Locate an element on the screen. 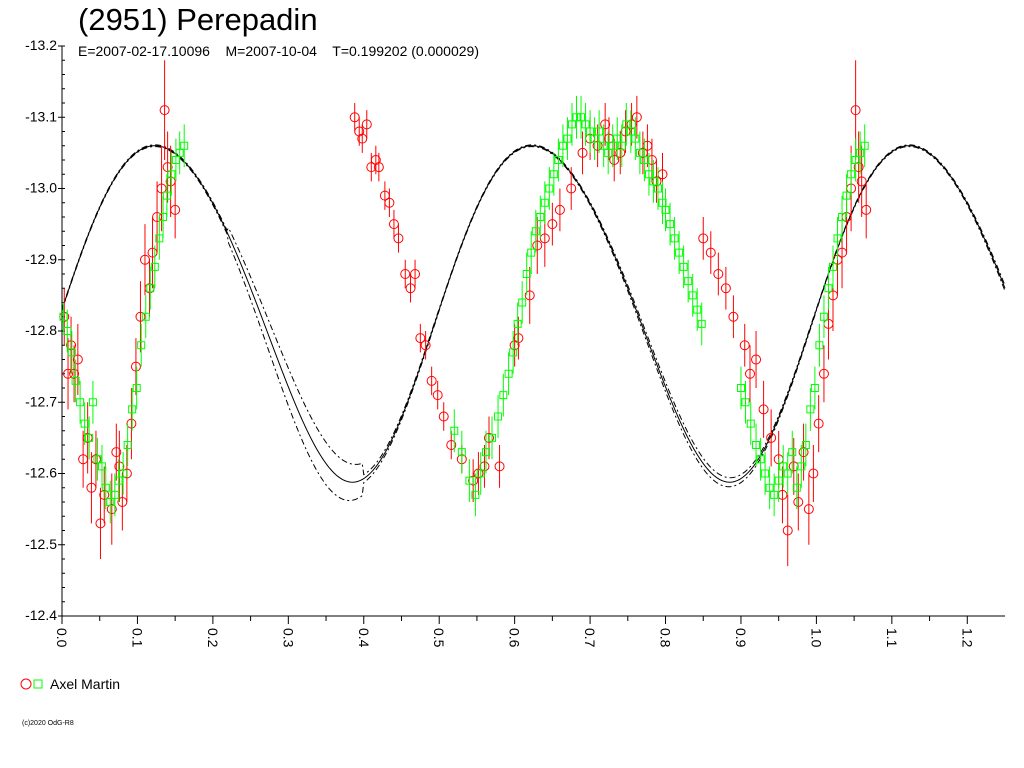 This screenshot has height=768, width=1024. x-tick-label: 0.6 is located at coordinates (515, 638).